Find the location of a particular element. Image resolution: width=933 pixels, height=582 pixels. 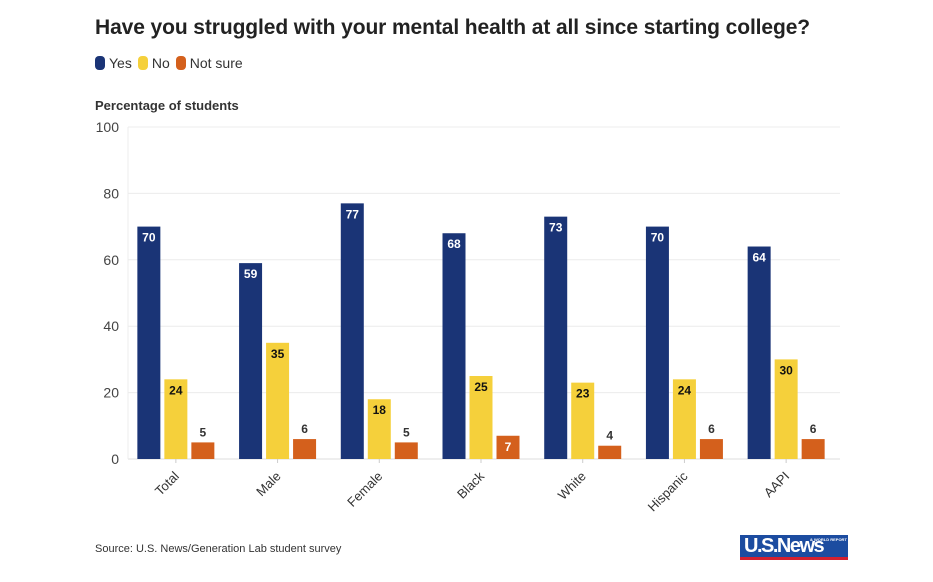

legend: Yes No Not sure is located at coordinates (172, 63).